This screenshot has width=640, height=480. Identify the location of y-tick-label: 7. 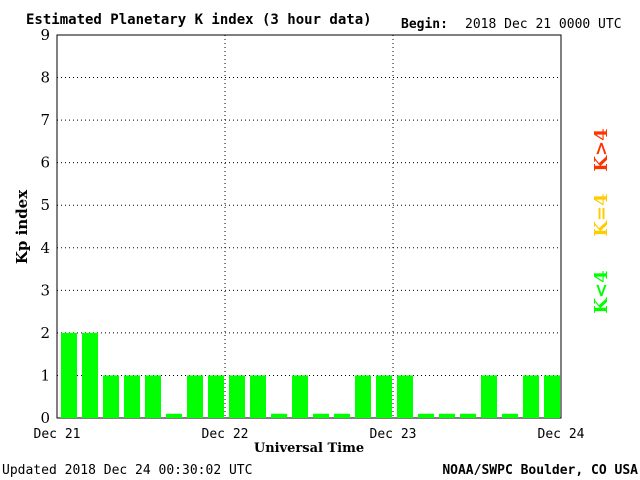
(45, 120).